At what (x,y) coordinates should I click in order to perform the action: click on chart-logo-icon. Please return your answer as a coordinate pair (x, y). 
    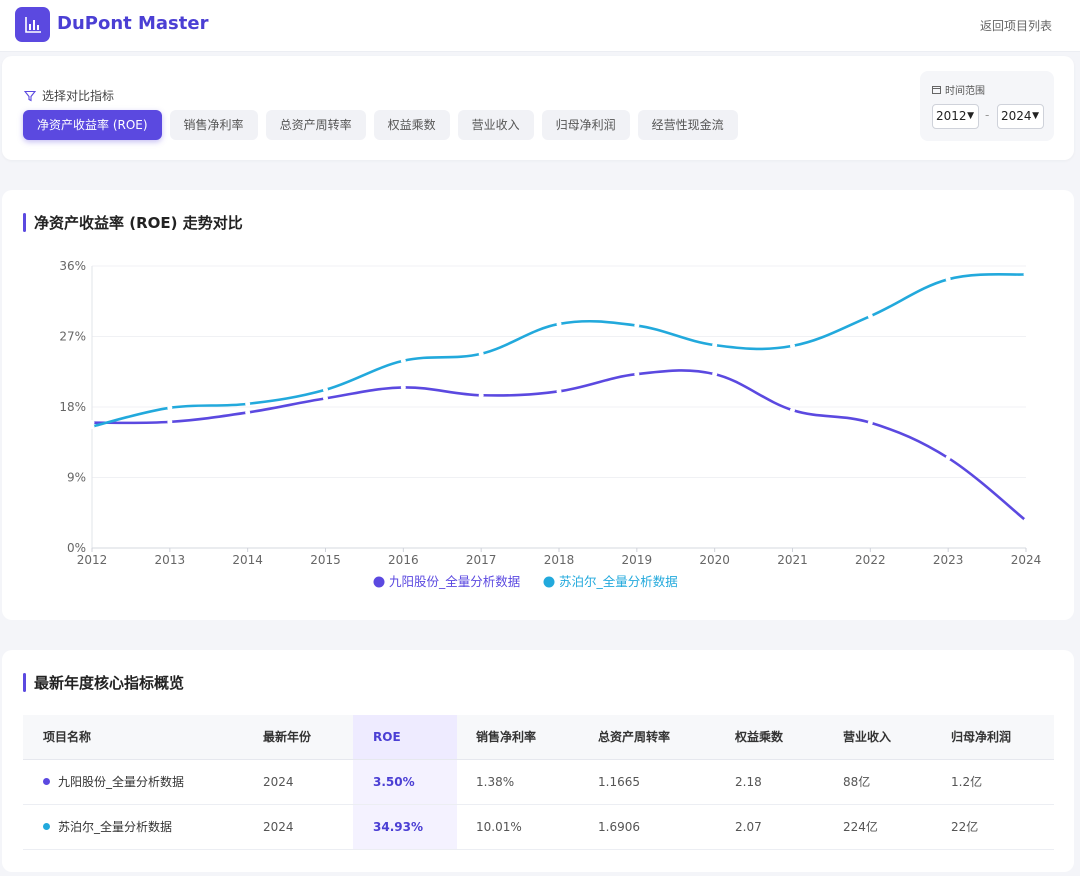
    Looking at the image, I should click on (32, 24).